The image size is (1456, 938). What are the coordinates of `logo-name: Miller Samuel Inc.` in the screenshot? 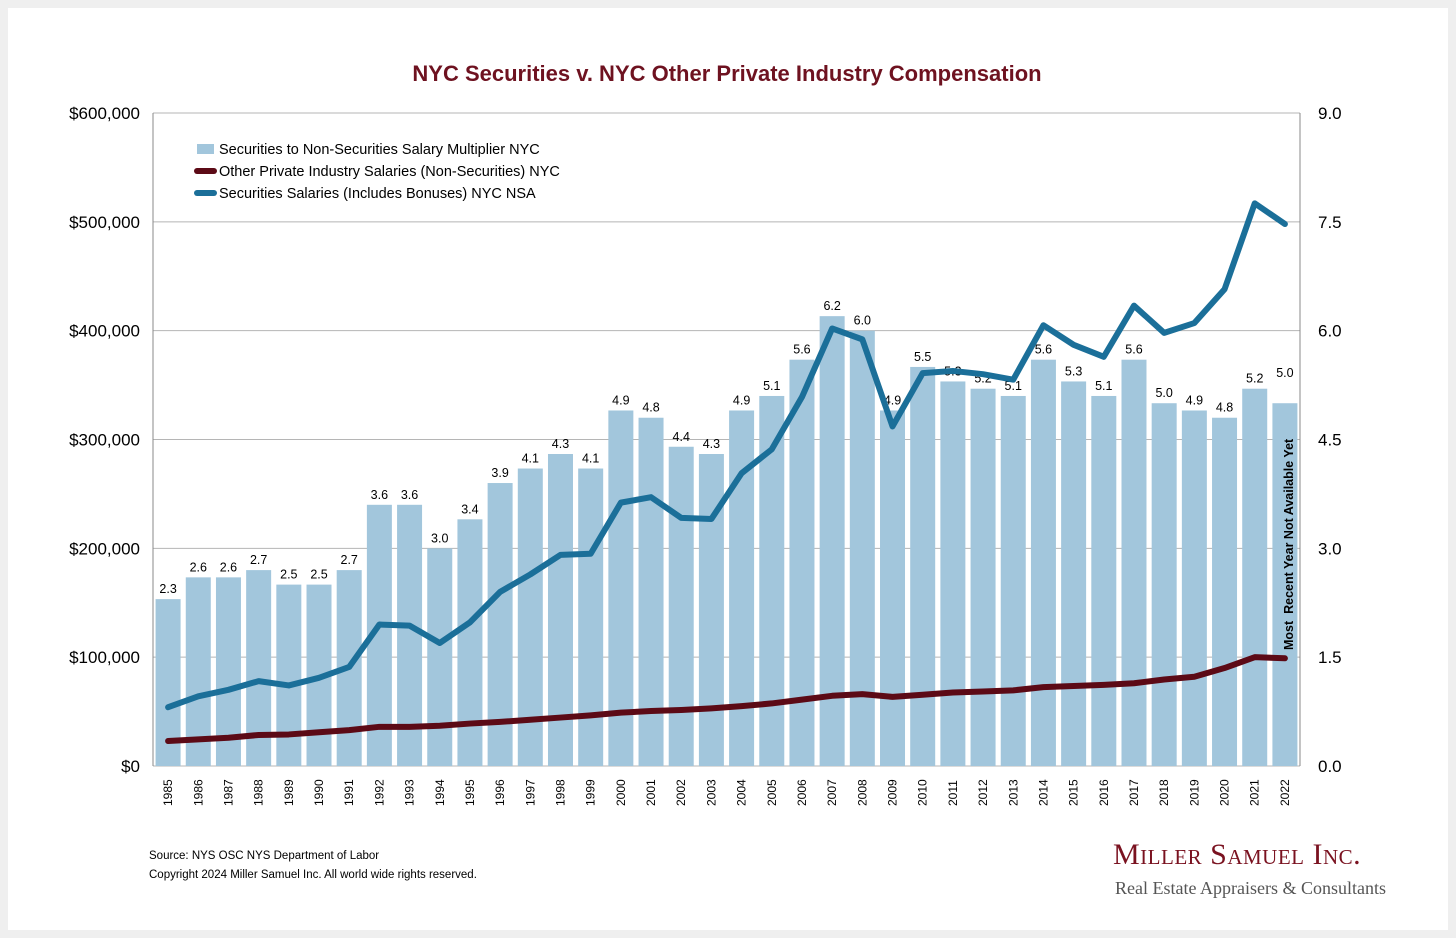 It's located at (1237, 854).